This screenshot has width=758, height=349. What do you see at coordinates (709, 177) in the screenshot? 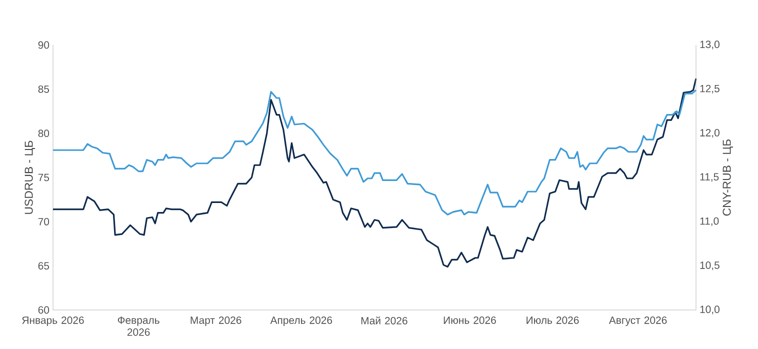
I see `y2-tick-label: 11,5` at bounding box center [709, 177].